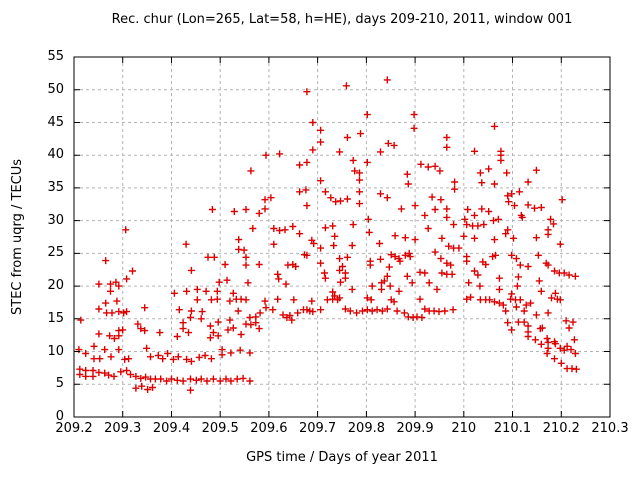 The image size is (640, 480). What do you see at coordinates (464, 428) in the screenshot?
I see `x-tick-label: 210` at bounding box center [464, 428].